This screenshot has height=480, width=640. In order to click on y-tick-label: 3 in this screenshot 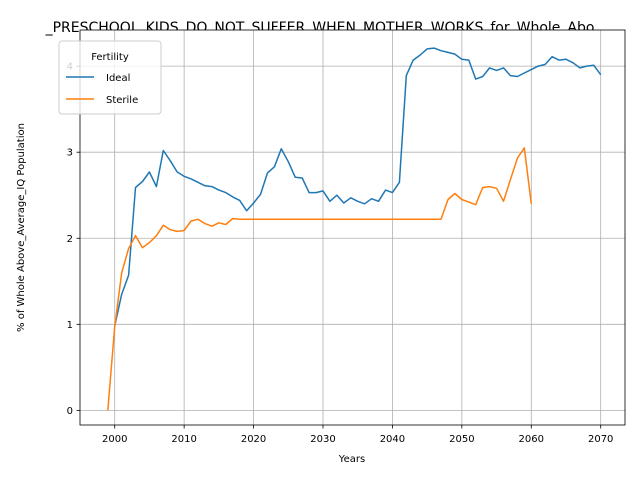, I will do `click(70, 153)`.